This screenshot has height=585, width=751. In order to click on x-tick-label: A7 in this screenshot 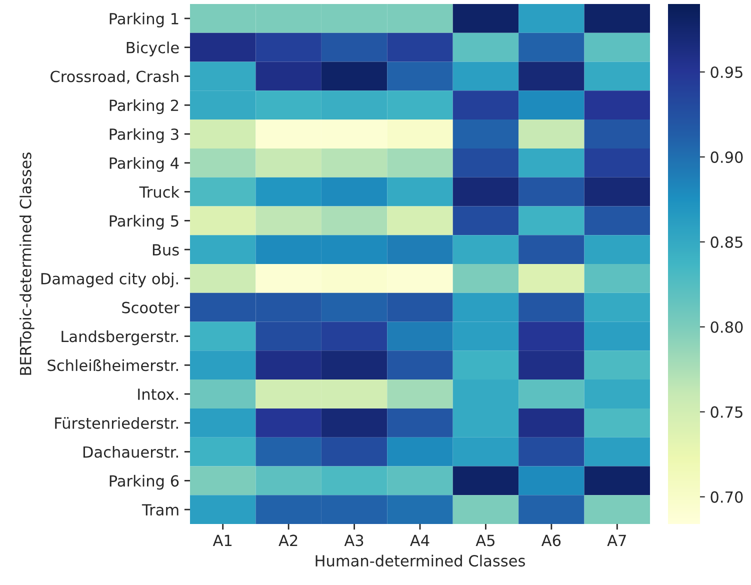, I will do `click(616, 540)`.